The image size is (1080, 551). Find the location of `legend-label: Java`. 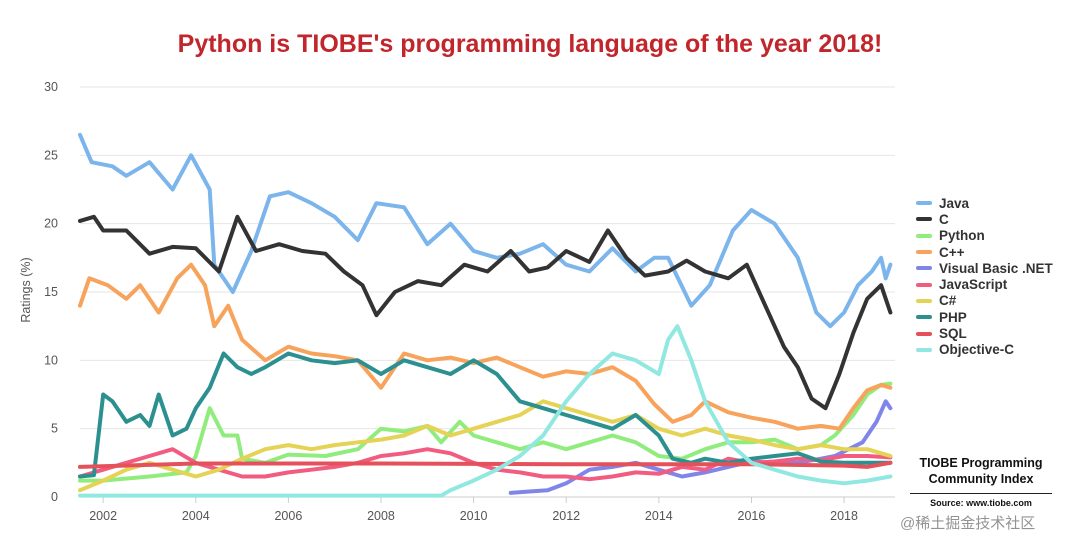

legend-label: Java is located at coordinates (954, 203).